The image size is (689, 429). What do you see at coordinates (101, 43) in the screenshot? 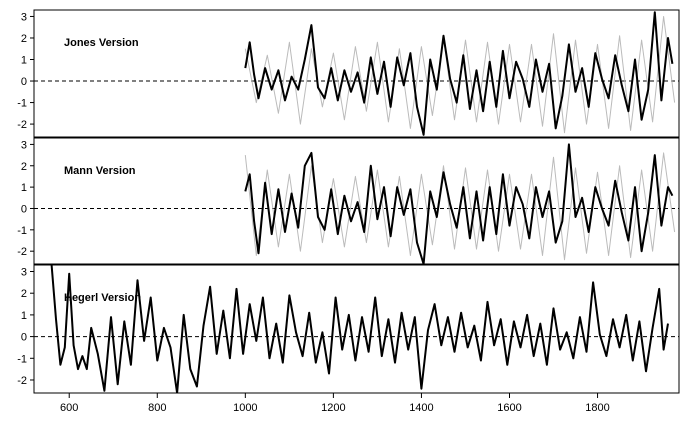
I see `panel-title: Jones Version` at bounding box center [101, 43].